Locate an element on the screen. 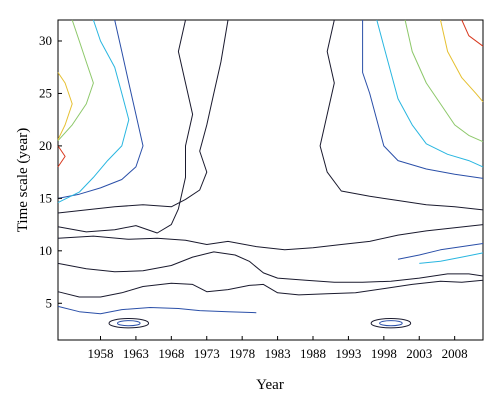 Image resolution: width=500 pixels, height=410 pixels. x-tick-label: 1963 is located at coordinates (136, 353).